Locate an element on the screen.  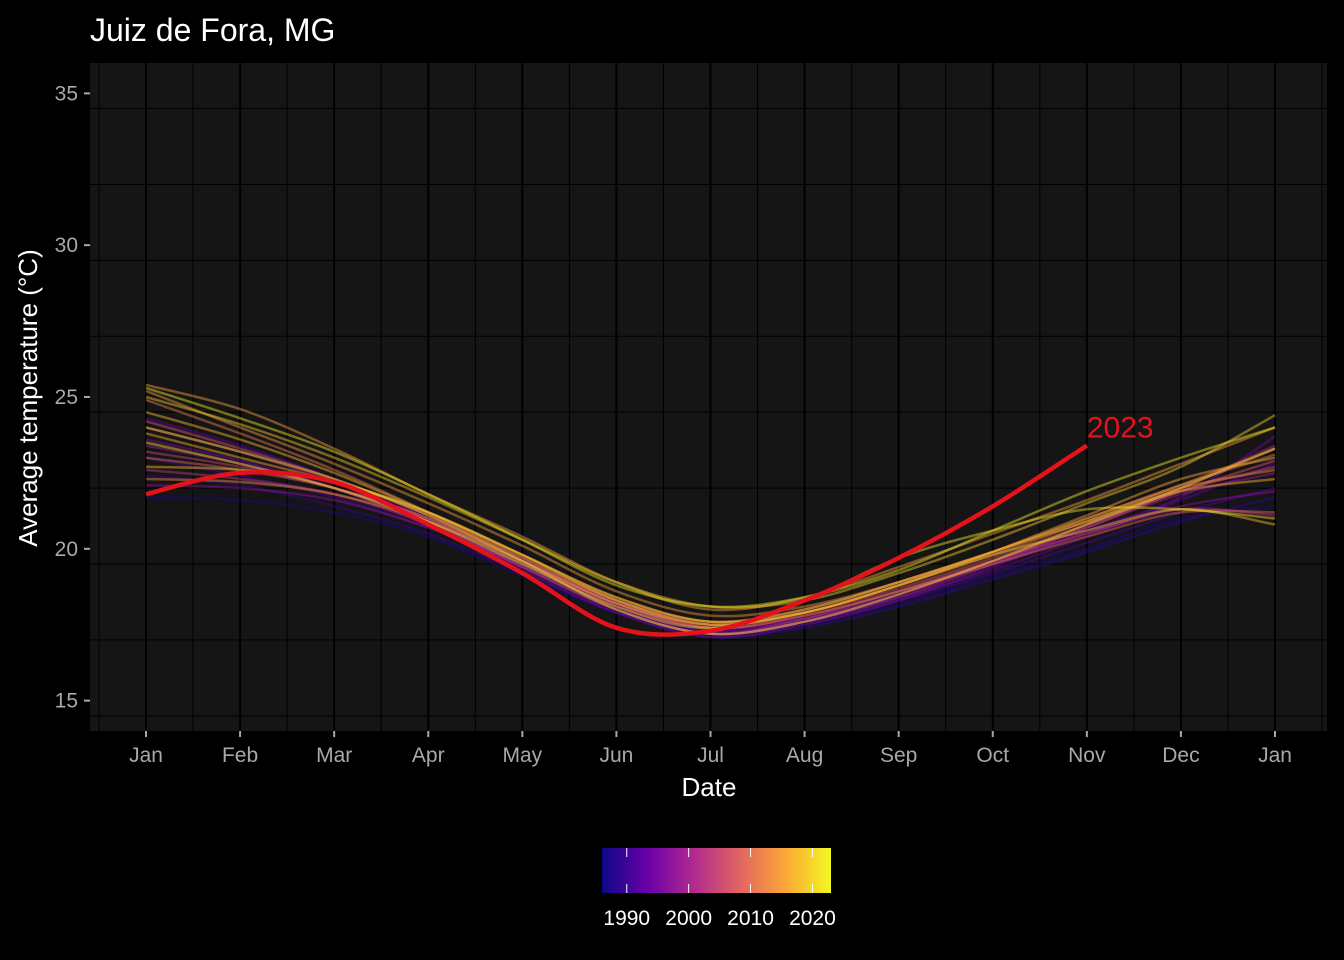
series-line-2013 is located at coordinates (710, 547).